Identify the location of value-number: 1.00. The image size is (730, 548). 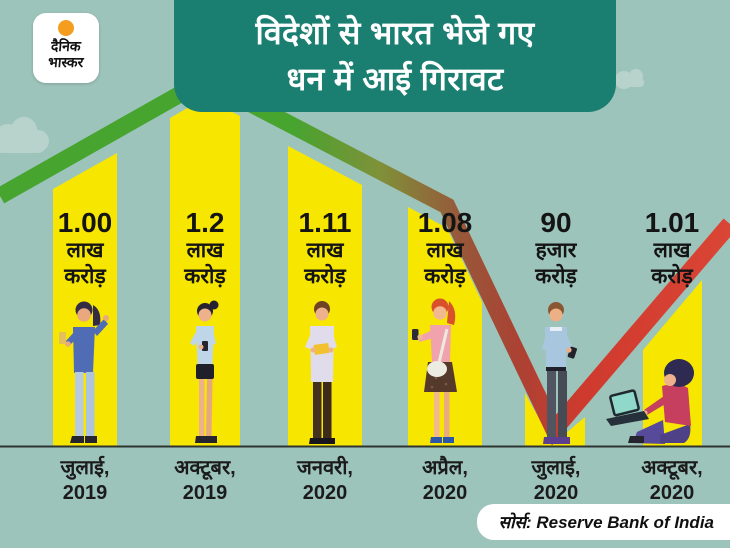
(85, 222).